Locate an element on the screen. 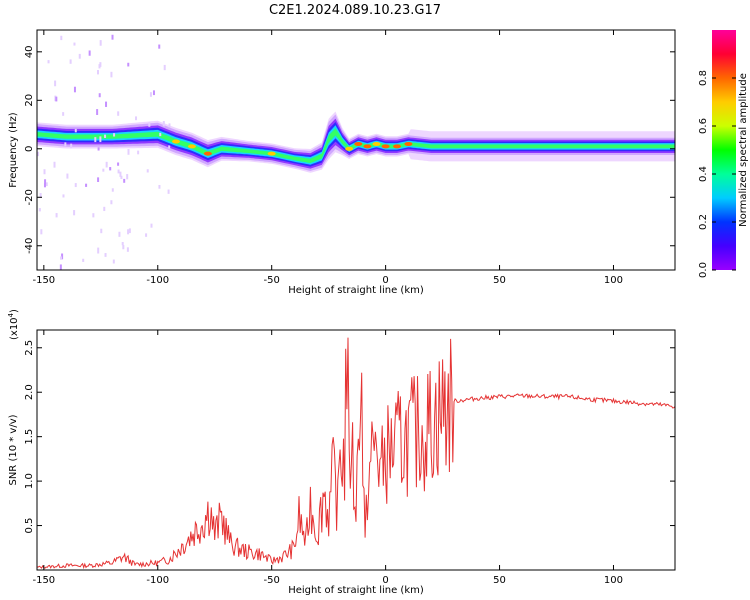  y-tick-label: 2.0 is located at coordinates (29, 392).